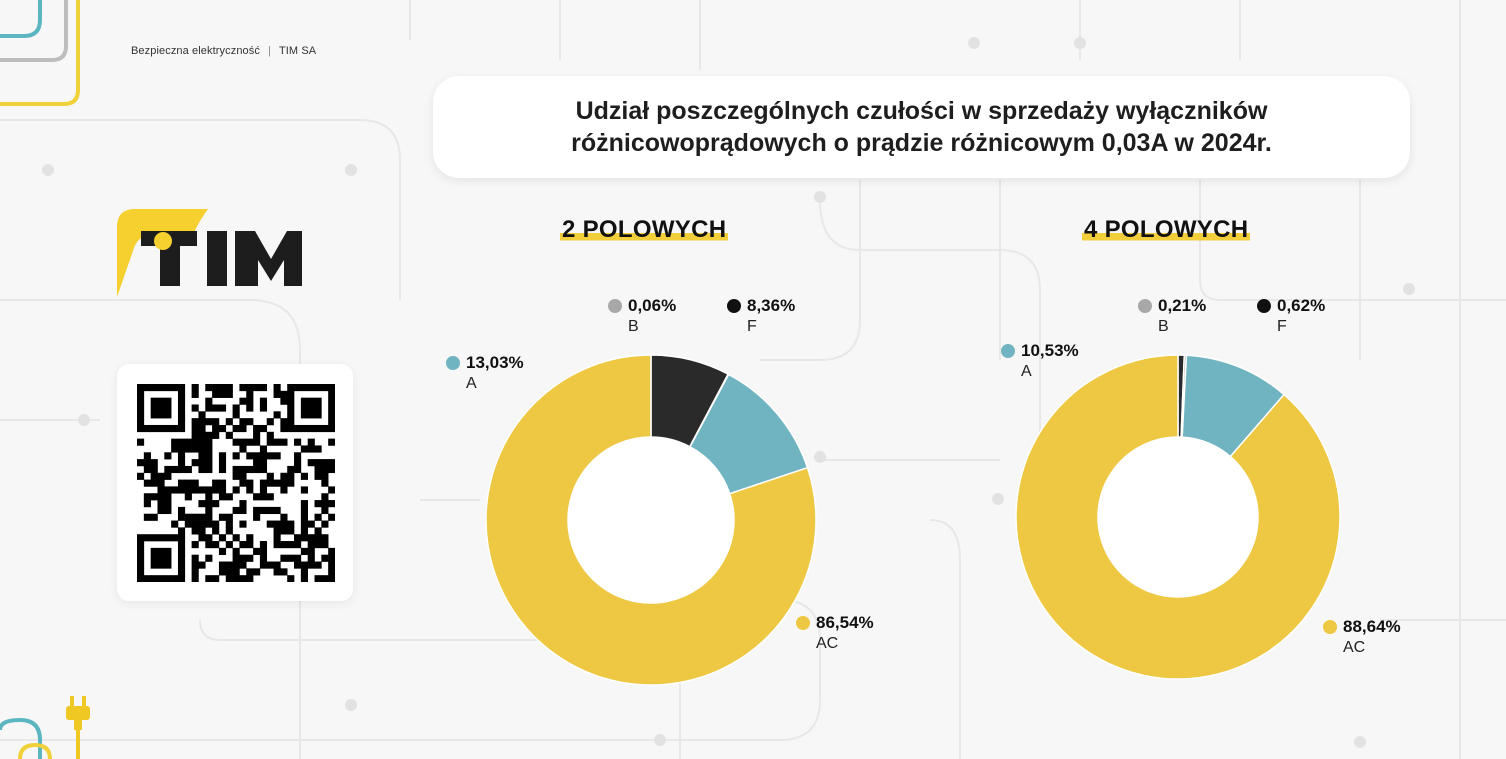 The width and height of the screenshot is (1506, 759). I want to click on chart-2-category-B: B, so click(1163, 326).